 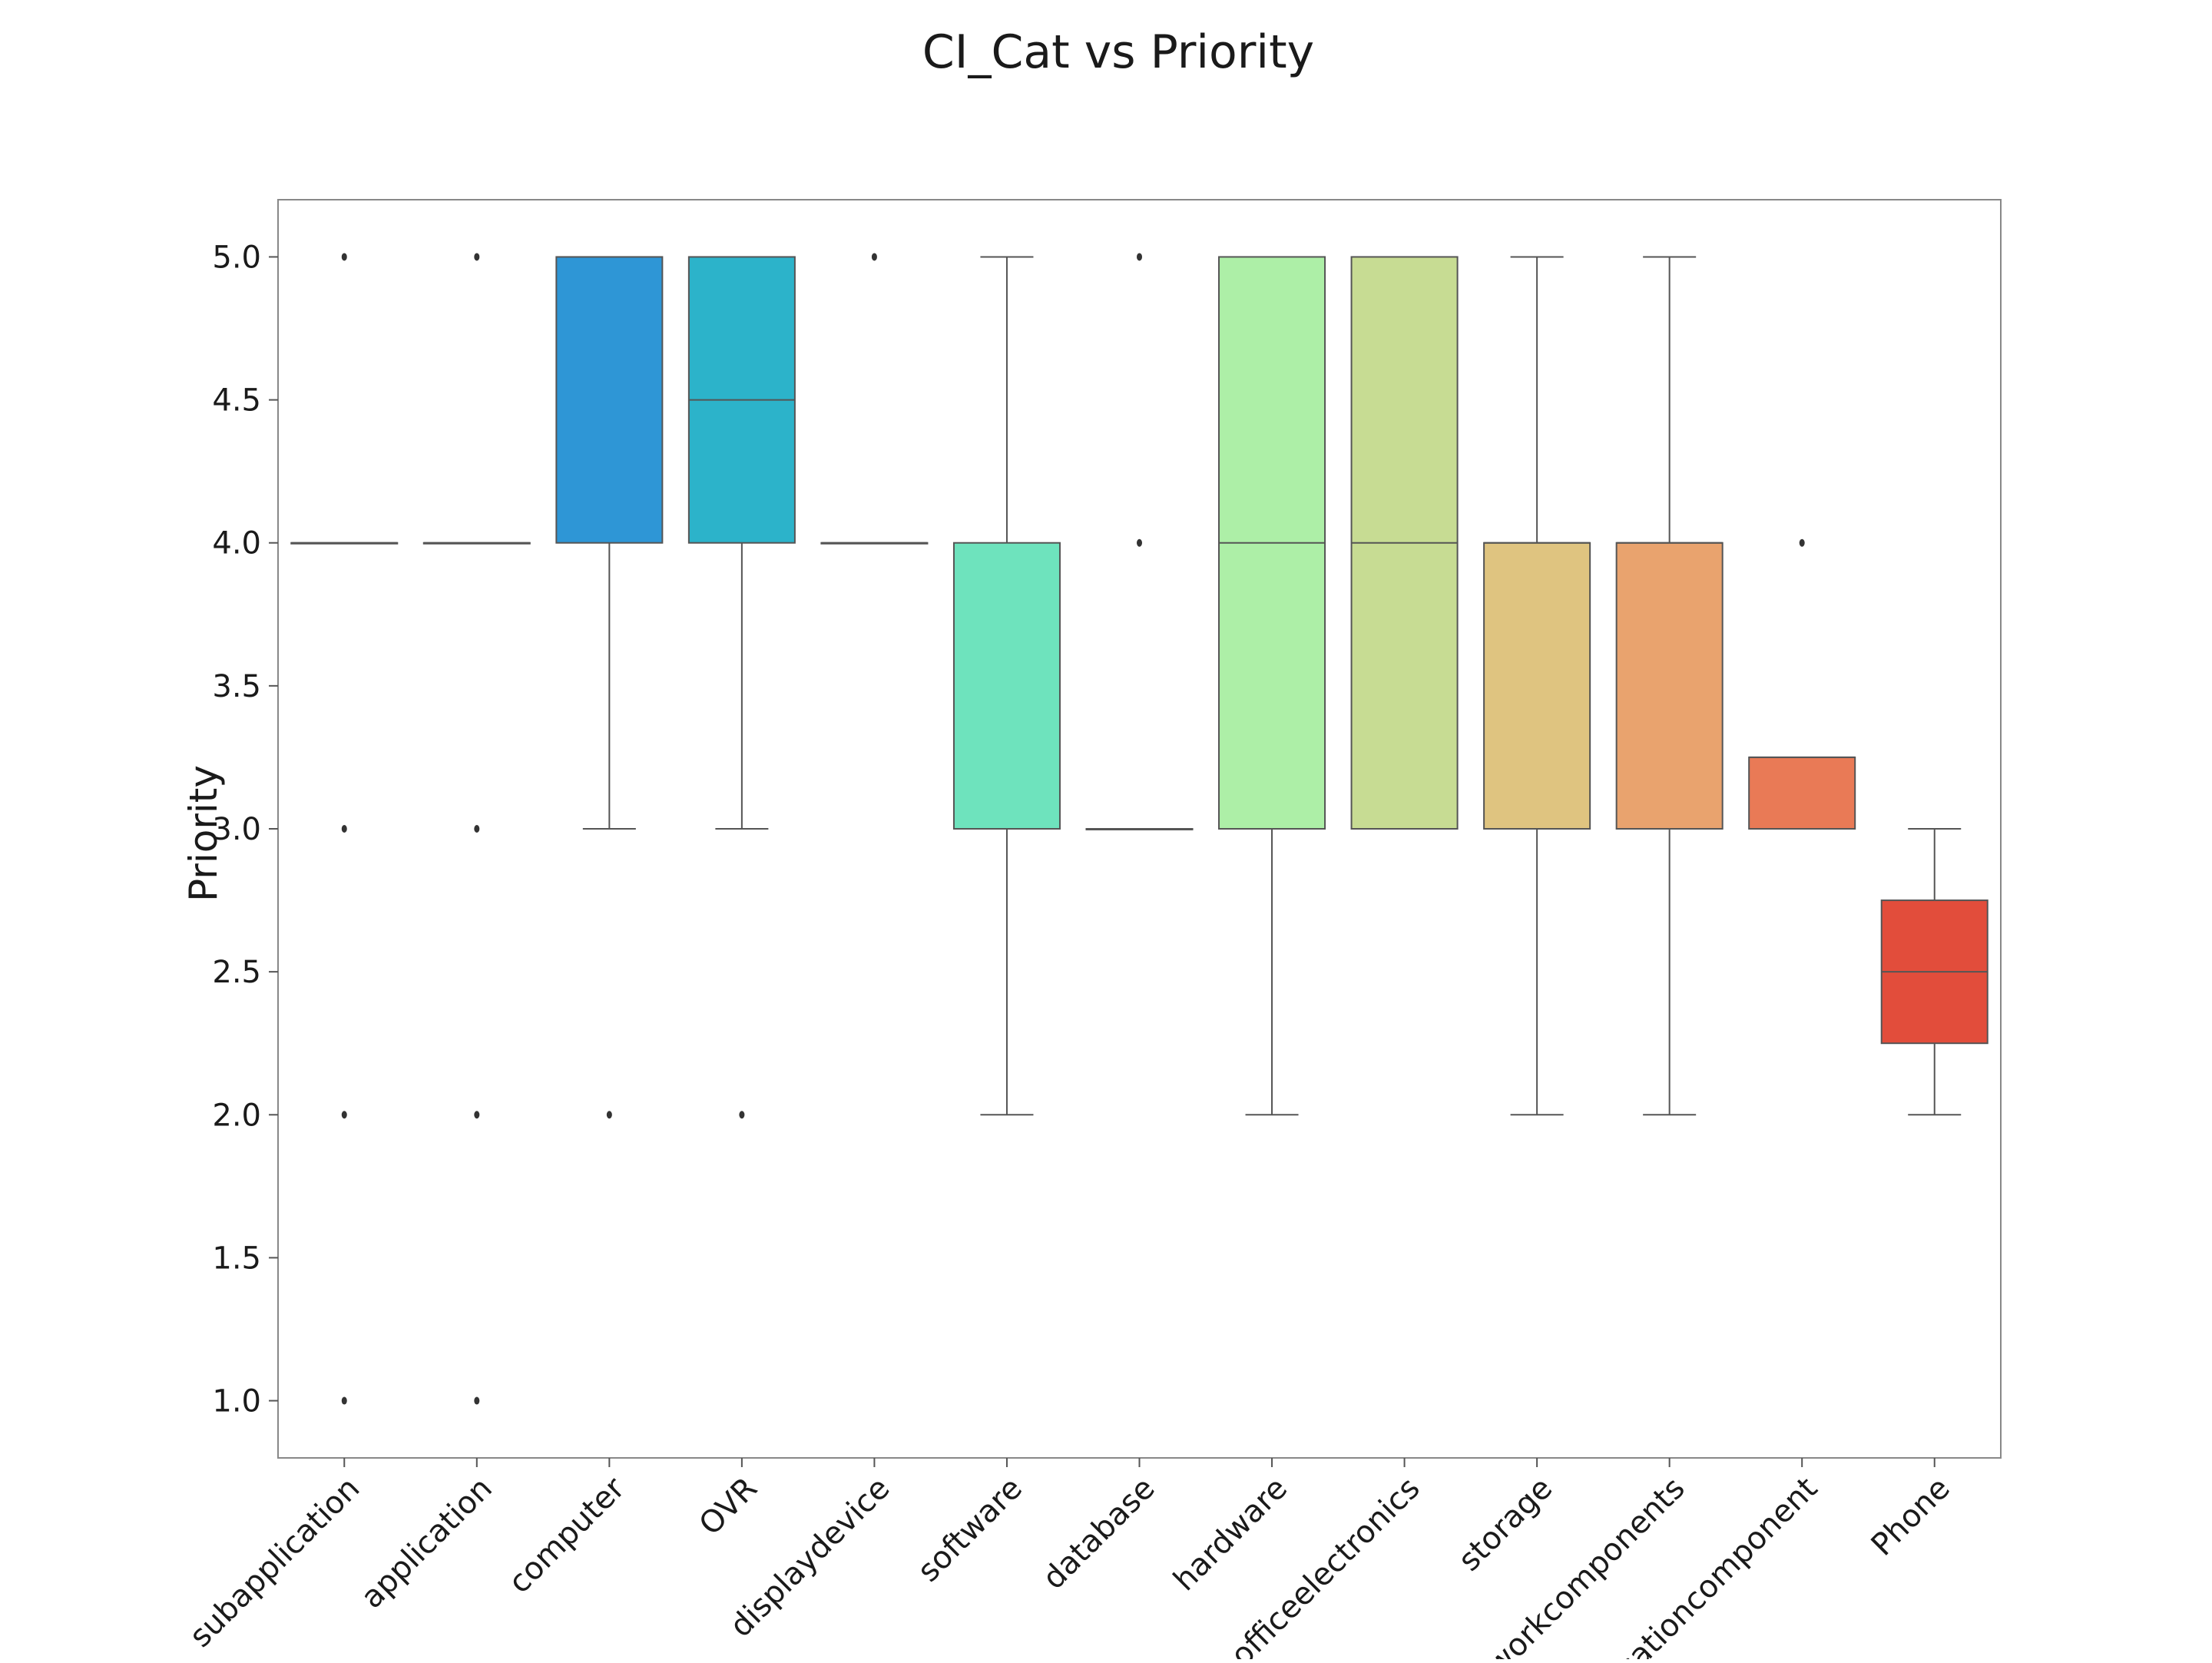 I want to click on y-tick-label: 2.5, so click(x=237, y=972).